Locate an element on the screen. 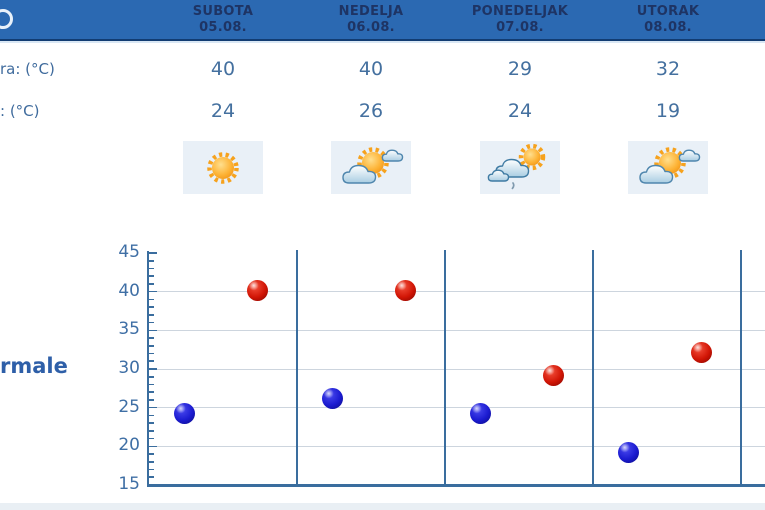  logo-fragment is located at coordinates (6, 19).